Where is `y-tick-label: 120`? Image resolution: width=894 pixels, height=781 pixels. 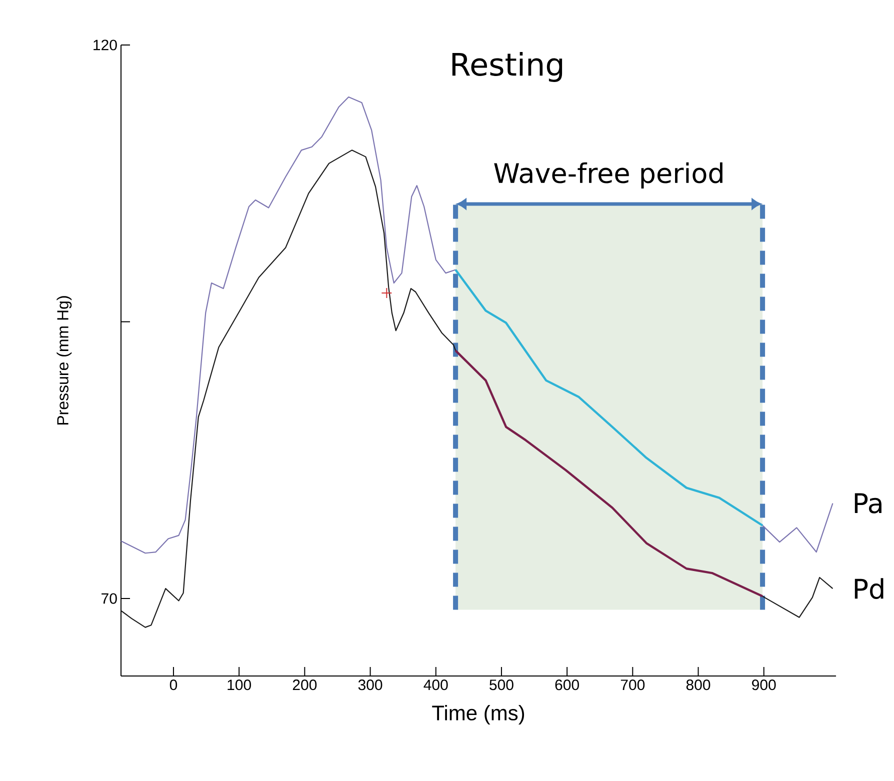
y-tick-label: 120 is located at coordinates (105, 45).